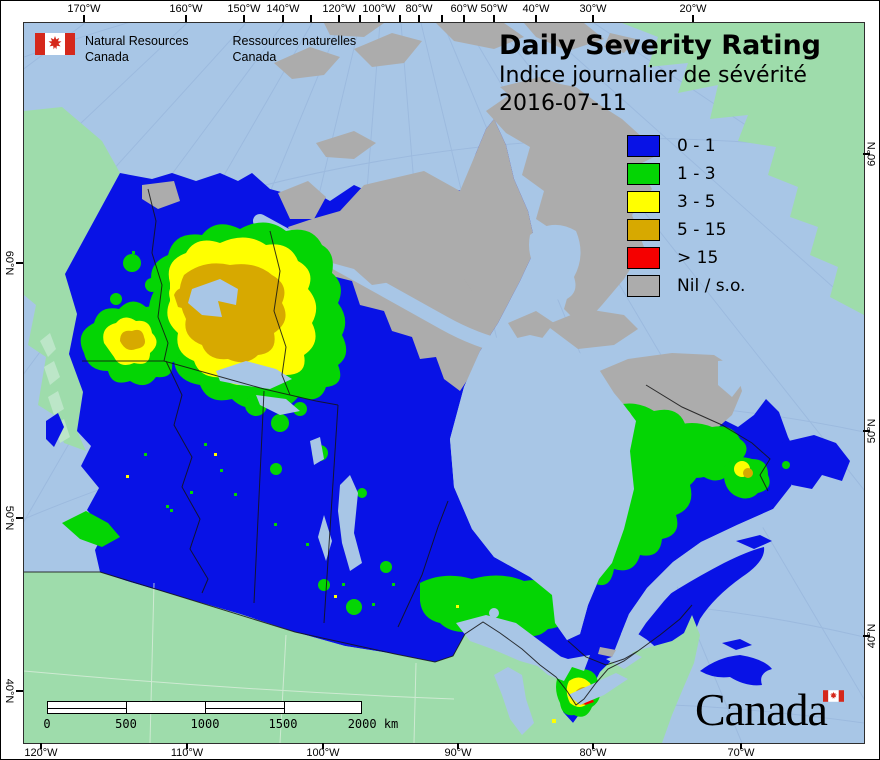  Describe the element at coordinates (736, 670) in the screenshot. I see `region-nova-scotia` at that location.